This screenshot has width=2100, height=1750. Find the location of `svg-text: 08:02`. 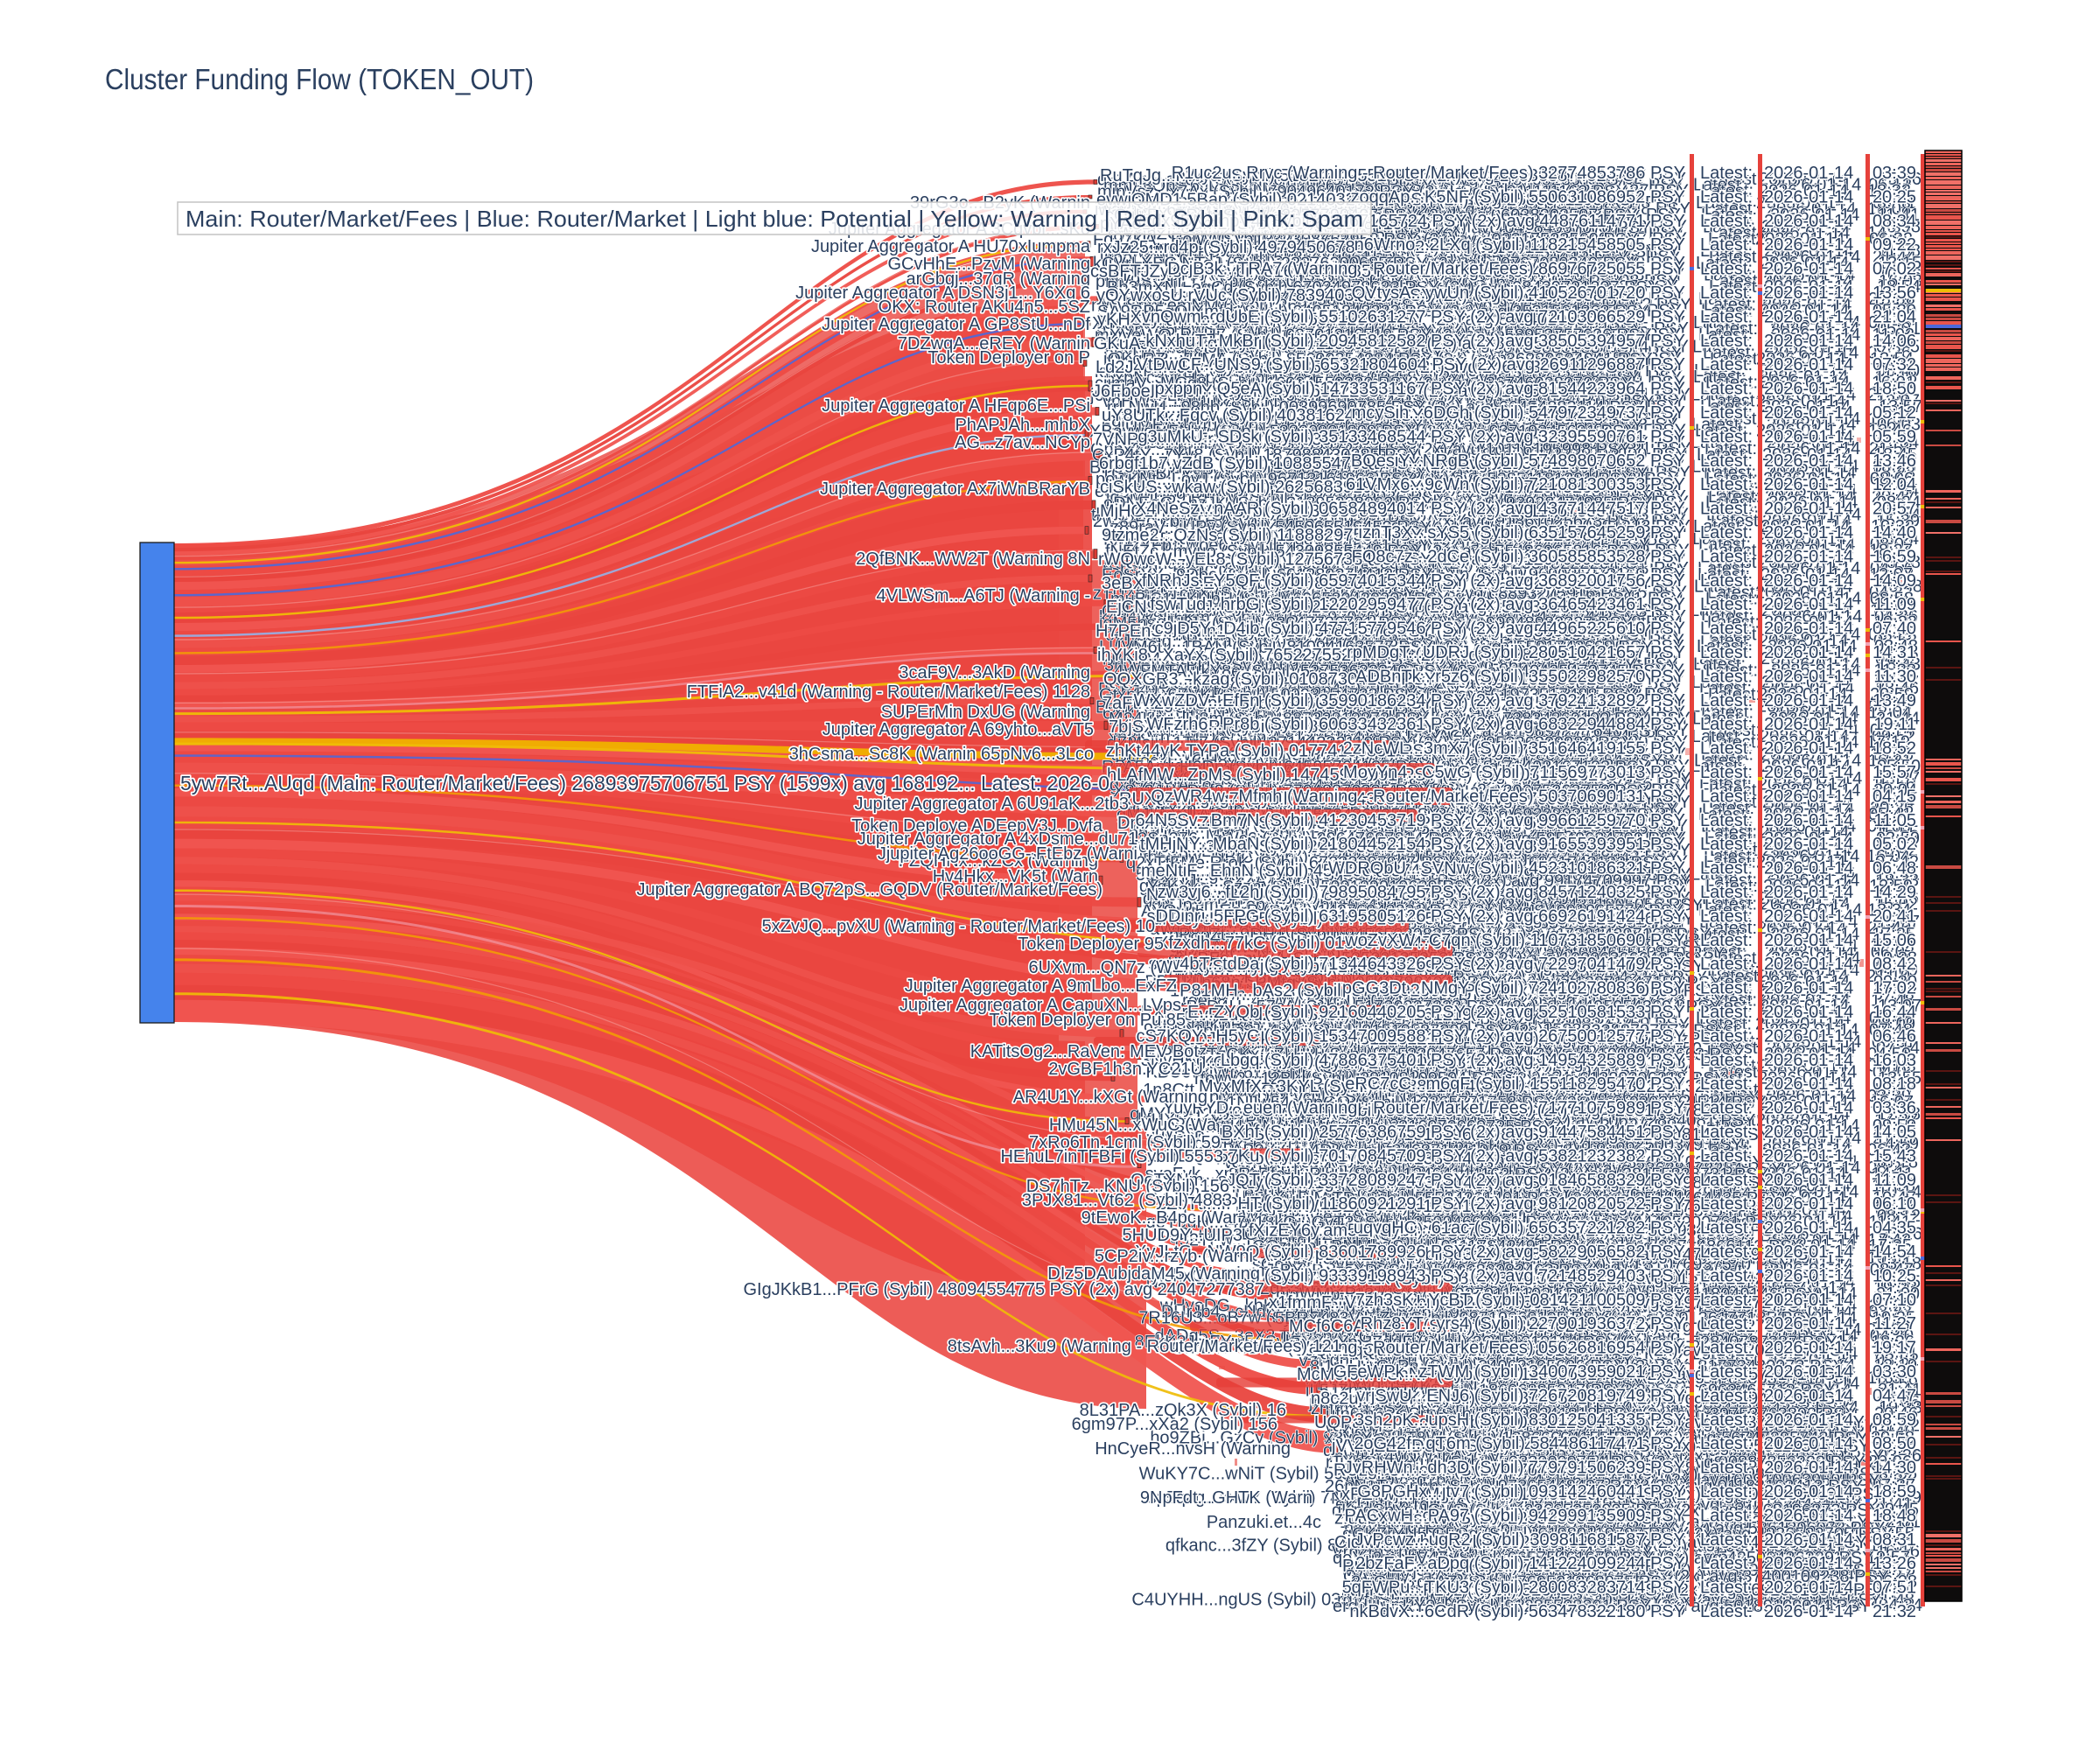

svg-text: 08:02 is located at coordinates (1892, 545).